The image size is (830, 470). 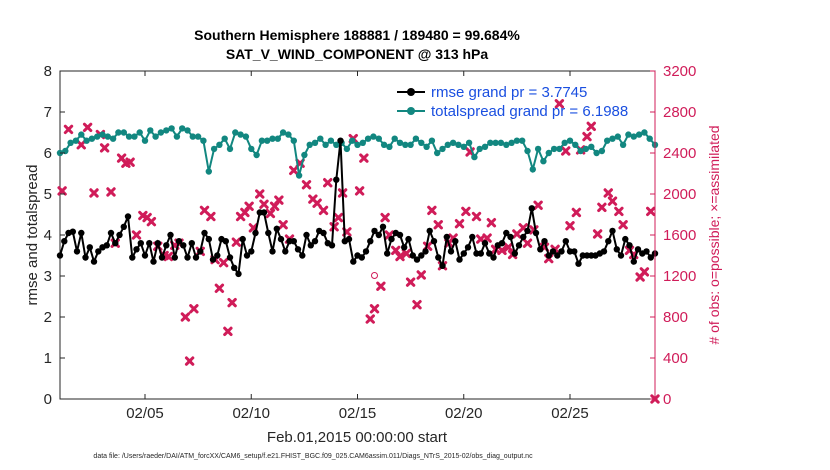 What do you see at coordinates (679, 235) in the screenshot?
I see `y-right-tick-label: 1600` at bounding box center [679, 235].